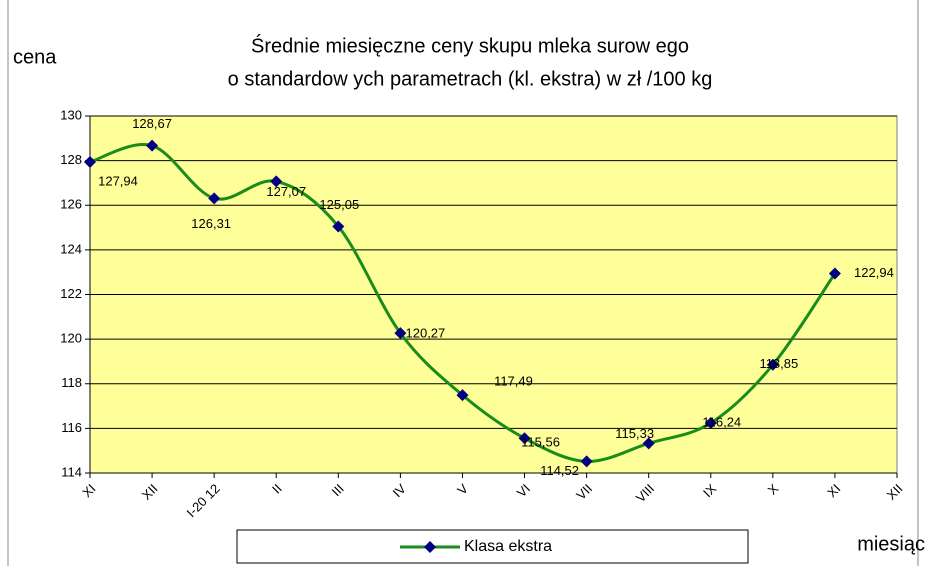  Describe the element at coordinates (71, 338) in the screenshot. I see `y-tick-label: 120` at that location.